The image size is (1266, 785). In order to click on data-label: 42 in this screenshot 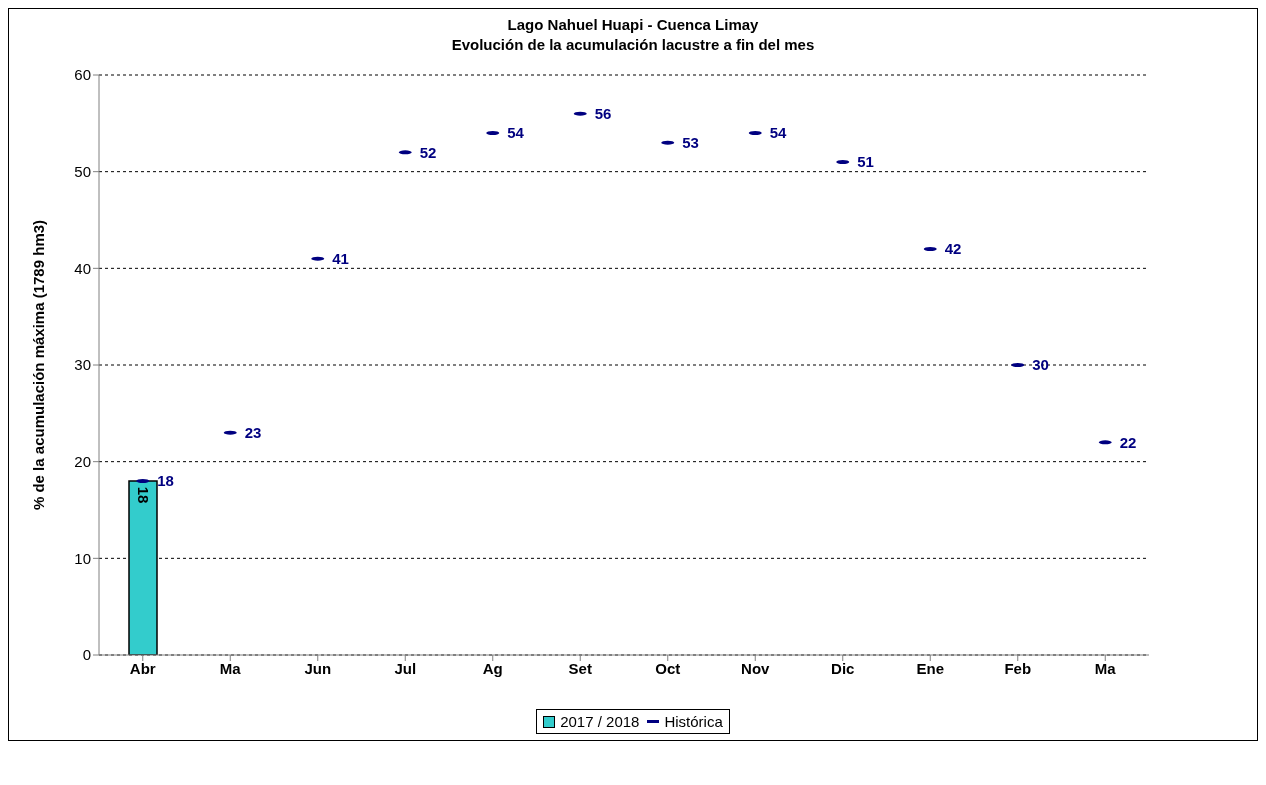, I will do `click(953, 249)`.